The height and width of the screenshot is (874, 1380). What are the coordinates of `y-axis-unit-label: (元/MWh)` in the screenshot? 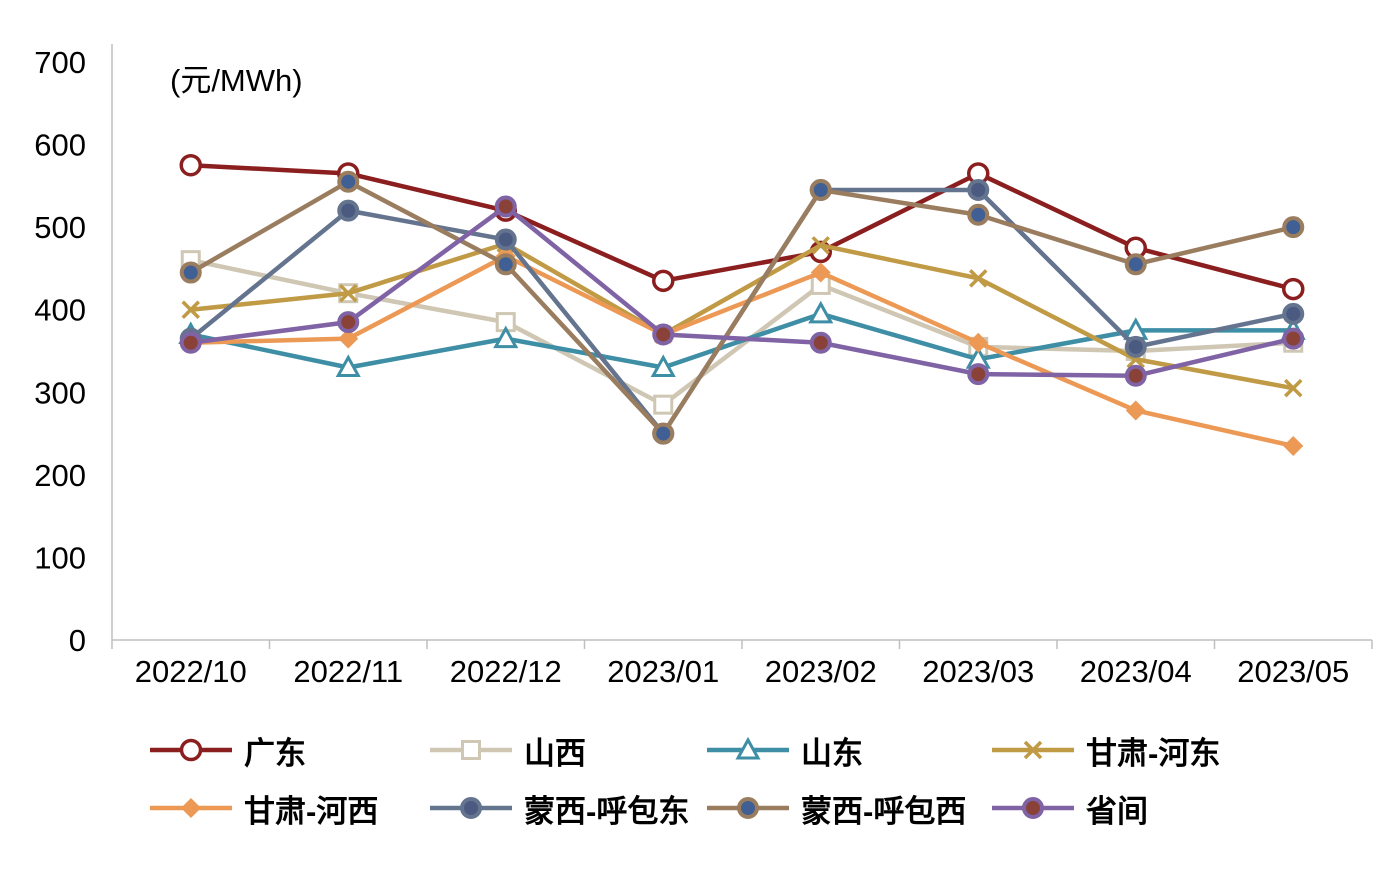 It's located at (236, 80).